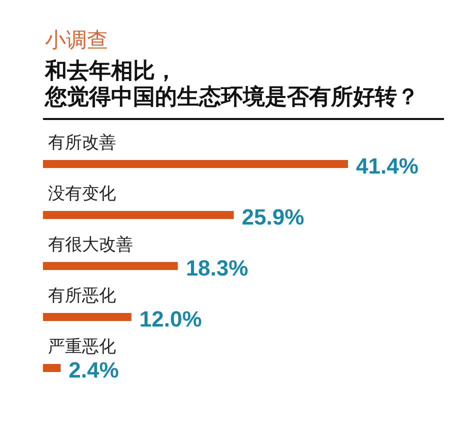  What do you see at coordinates (82, 347) in the screenshot?
I see `category-label: 严重恶化` at bounding box center [82, 347].